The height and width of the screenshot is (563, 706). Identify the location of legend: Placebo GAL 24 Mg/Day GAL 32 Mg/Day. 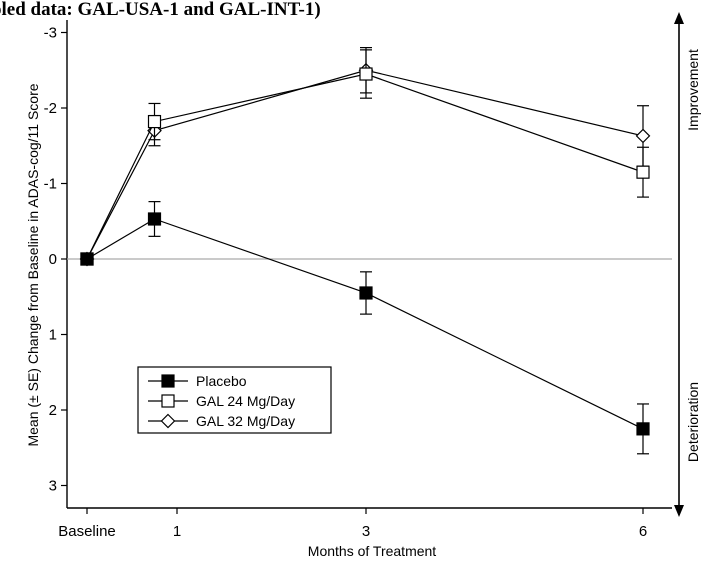
(234, 400).